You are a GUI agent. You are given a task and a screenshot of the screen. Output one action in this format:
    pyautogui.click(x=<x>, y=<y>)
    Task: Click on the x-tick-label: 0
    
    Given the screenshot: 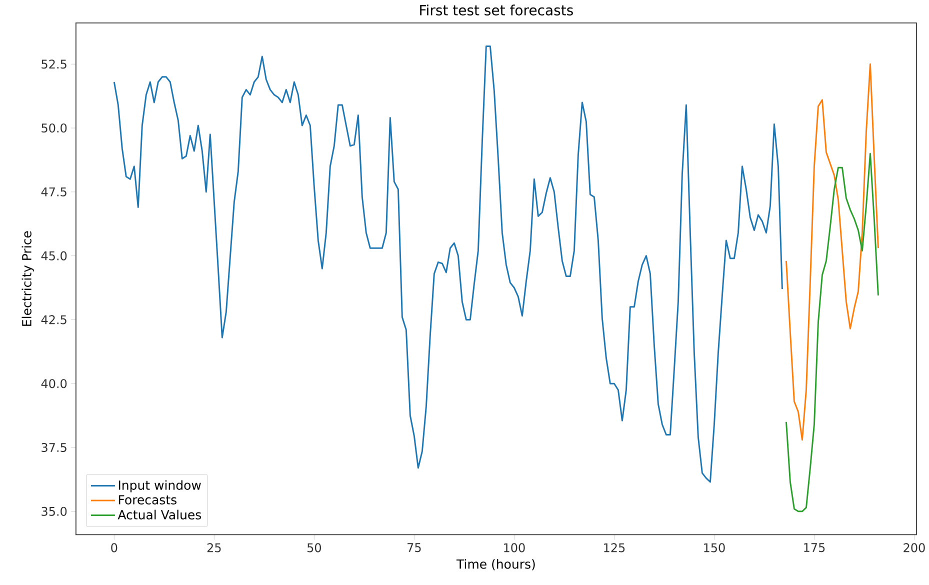 What is the action you would take?
    pyautogui.click(x=114, y=547)
    